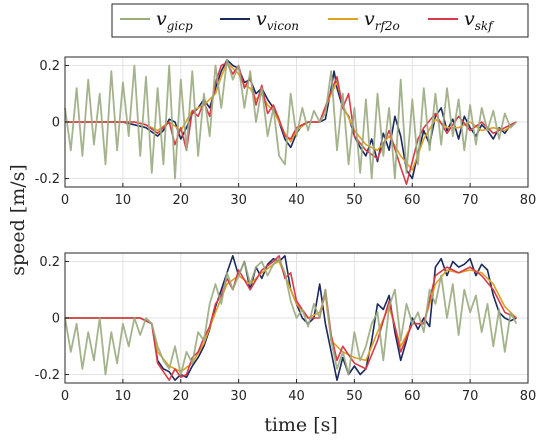 Image resolution: width=550 pixels, height=441 pixels. I want to click on legend-label: vskf, so click(479, 20).